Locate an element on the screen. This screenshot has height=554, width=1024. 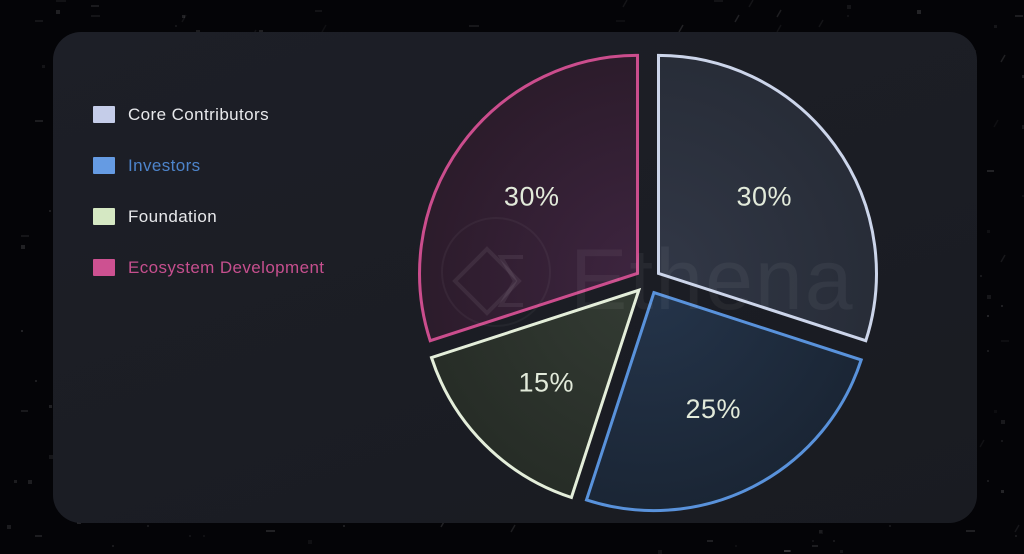
legend-item-label: Investors is located at coordinates (164, 165).